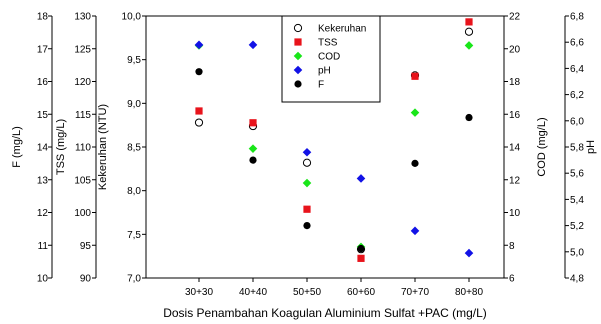  What do you see at coordinates (577, 279) in the screenshot?
I see `tick-label-ph: 4,8` at bounding box center [577, 279].